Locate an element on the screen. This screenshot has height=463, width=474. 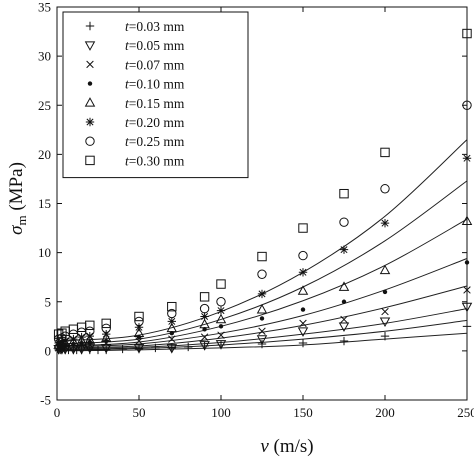
x-tick-label: 0 is located at coordinates (57, 412).